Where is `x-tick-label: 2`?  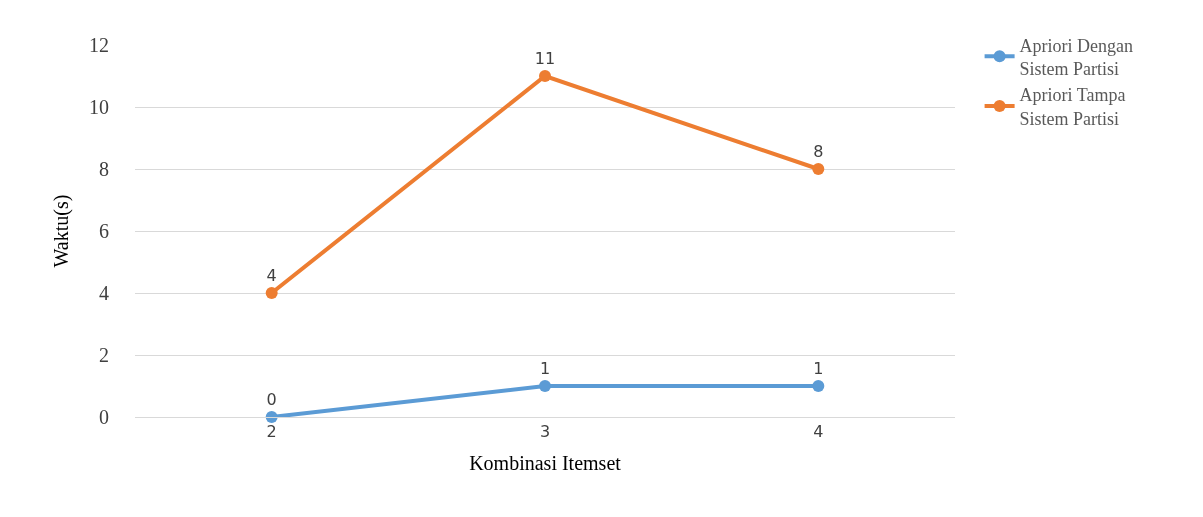
x-tick-label: 2 is located at coordinates (271, 432).